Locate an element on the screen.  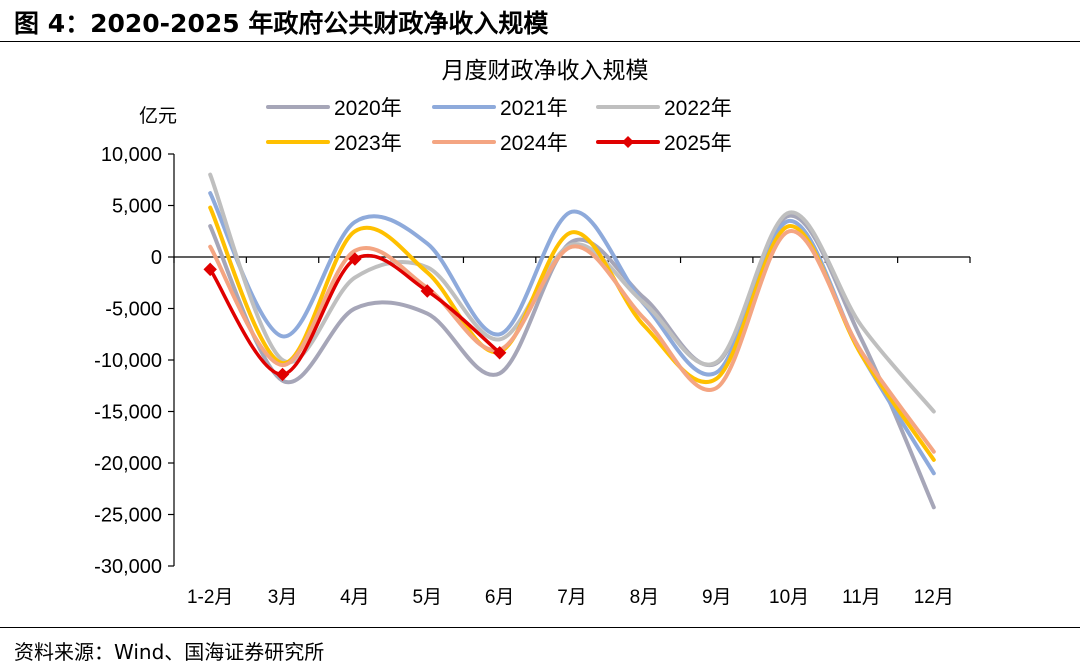
legend: 2020年 2021年 2022年 2023年 2024年 2025年 is located at coordinates (499, 126).